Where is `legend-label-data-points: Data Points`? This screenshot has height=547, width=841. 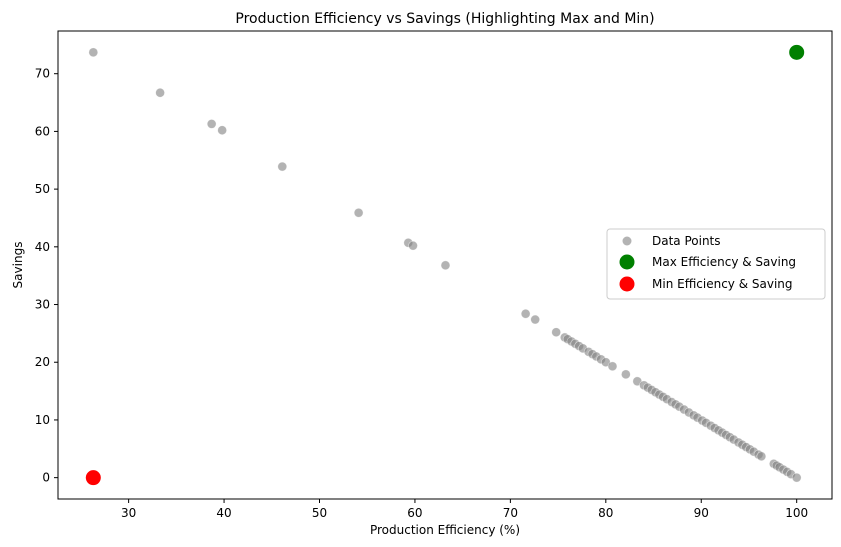
legend-label-data-points: Data Points is located at coordinates (686, 241).